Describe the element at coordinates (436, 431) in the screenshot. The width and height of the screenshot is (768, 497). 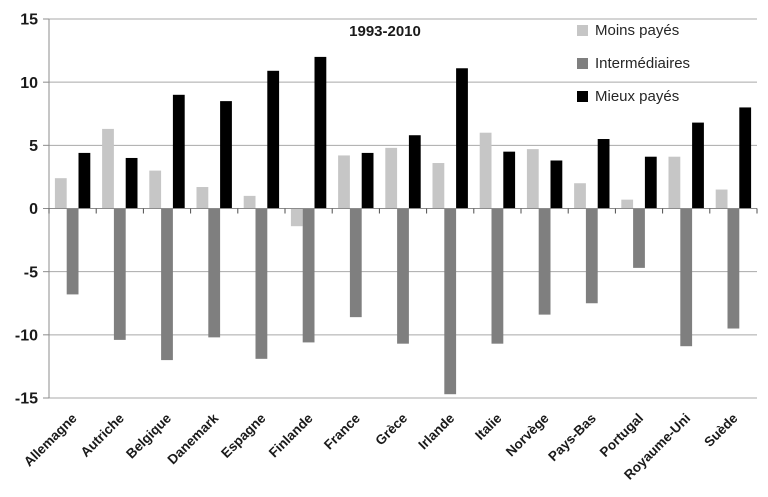
I see `x-label-irlande: Irlande` at that location.